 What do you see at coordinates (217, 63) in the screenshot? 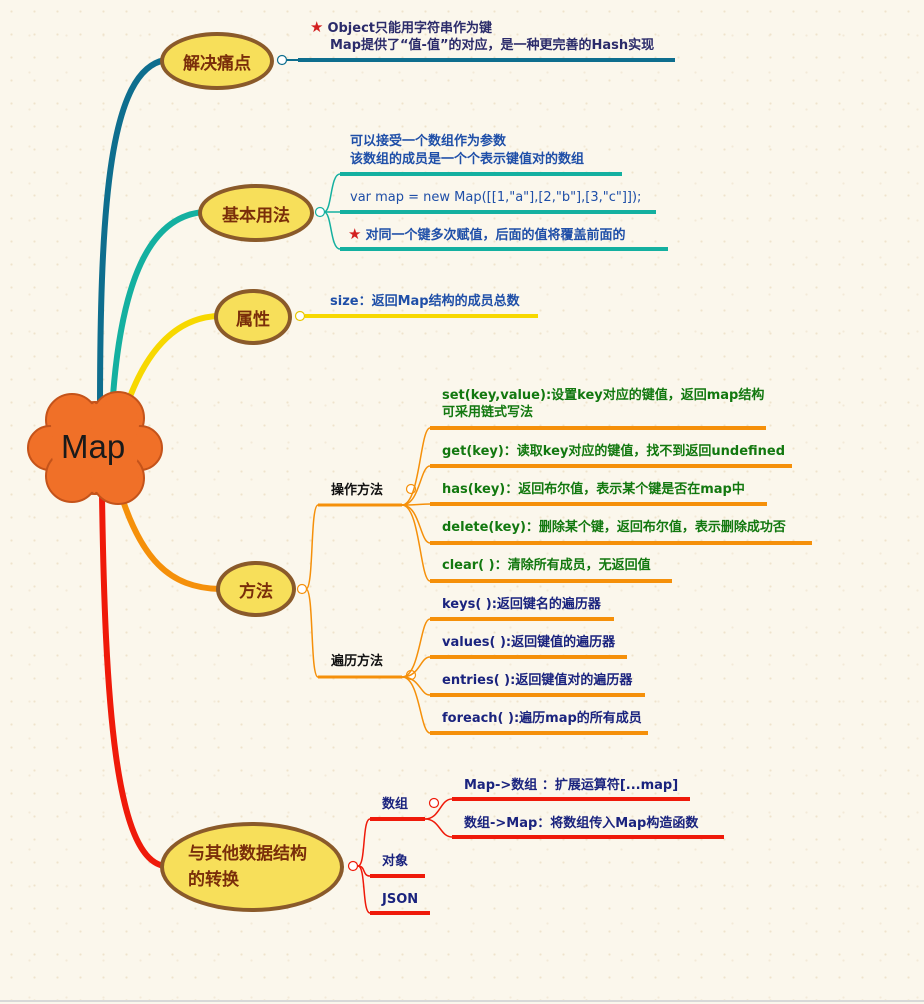
I see `node-pain-label: 解决痛点` at bounding box center [217, 63].